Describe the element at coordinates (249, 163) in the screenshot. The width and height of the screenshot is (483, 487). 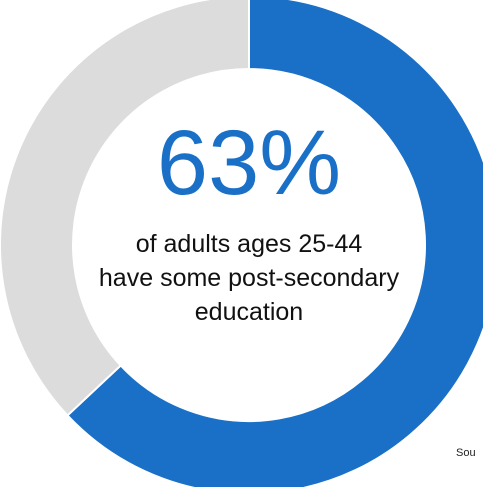
I see `headline-percentage: 63%` at that location.